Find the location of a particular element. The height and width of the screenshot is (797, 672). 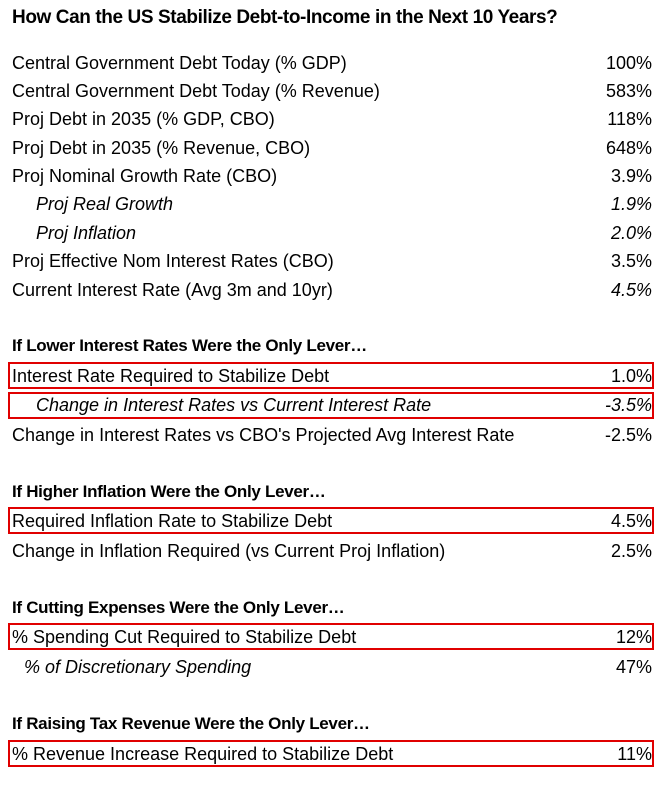

row-label: % of Discretionary Spending is located at coordinates (138, 667).